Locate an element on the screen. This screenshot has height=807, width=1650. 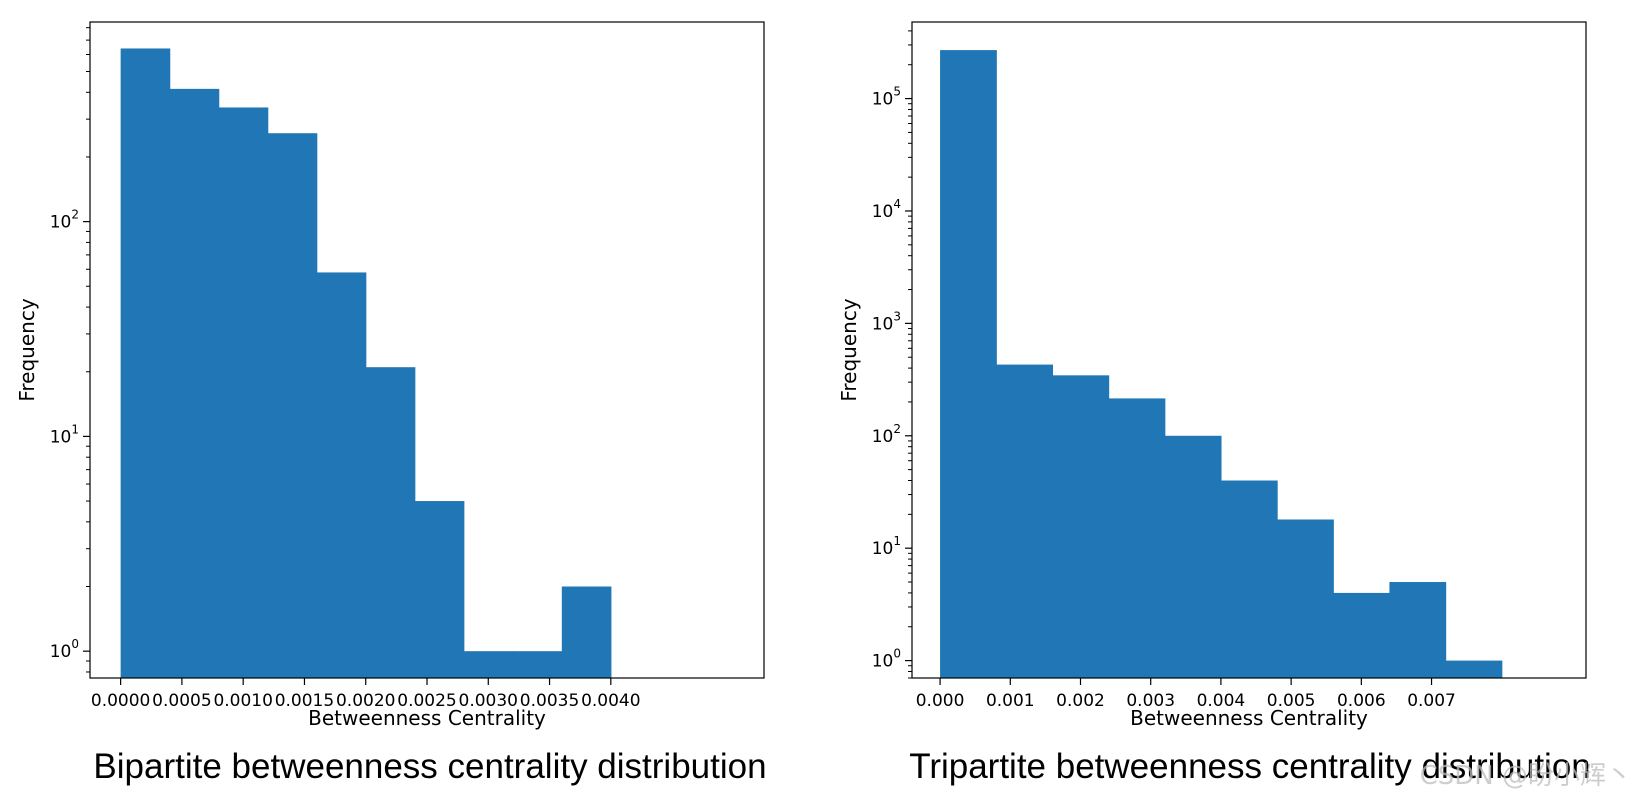
watermark: CSDN @盼小辉丶 is located at coordinates (1526, 776).